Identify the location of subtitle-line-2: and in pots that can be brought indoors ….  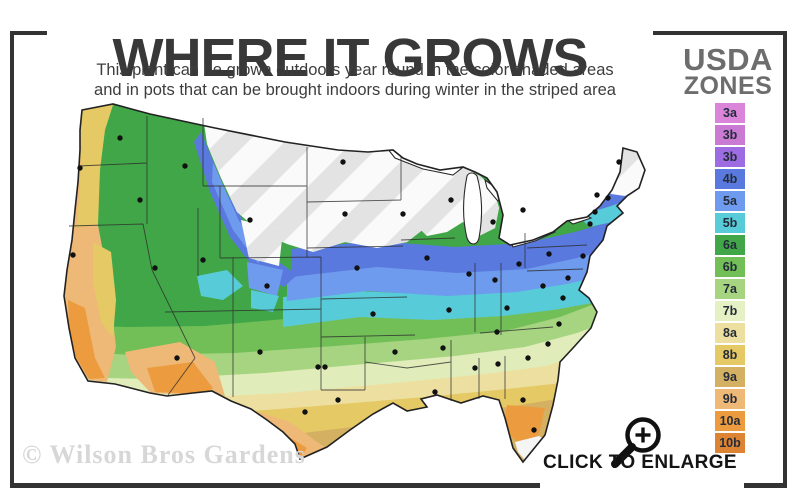
(355, 90).